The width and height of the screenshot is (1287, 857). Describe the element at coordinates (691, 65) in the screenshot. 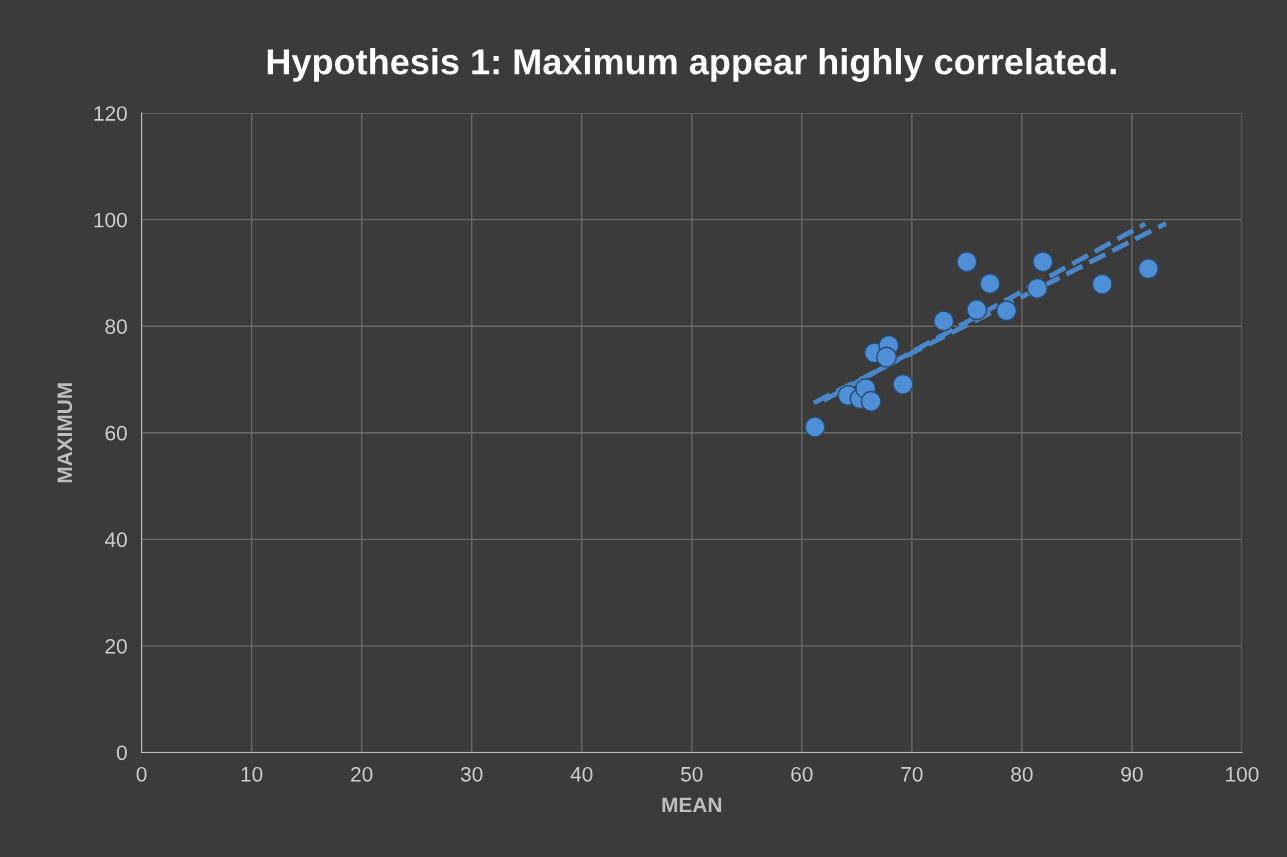

I see `chart-title: Hypothesis 1: Maximum appear highly correlated.` at that location.